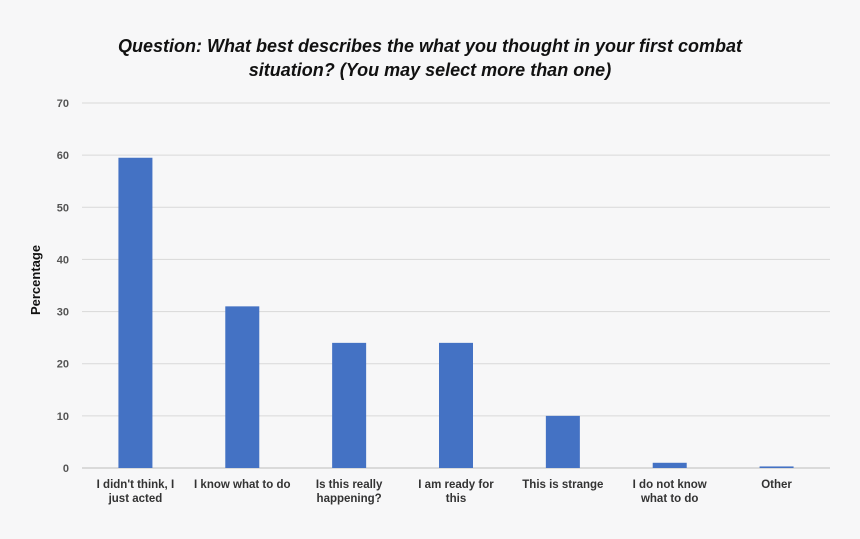 The width and height of the screenshot is (860, 539). What do you see at coordinates (63, 208) in the screenshot?
I see `y-tick-label: 50` at bounding box center [63, 208].